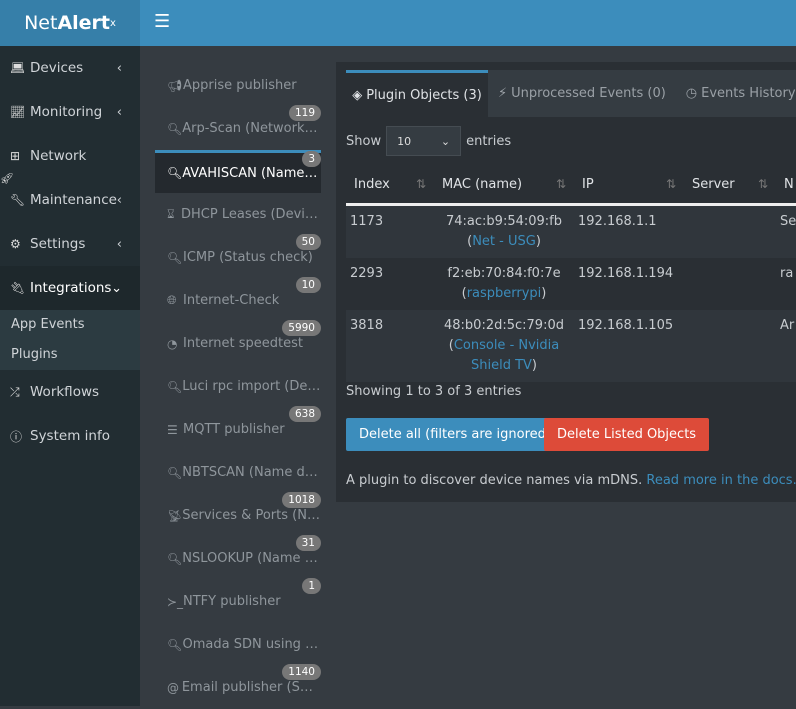 This screenshot has width=796, height=709. Describe the element at coordinates (238, 85) in the screenshot. I see `plugin-item: 📢︎ Apprise publisher` at that location.